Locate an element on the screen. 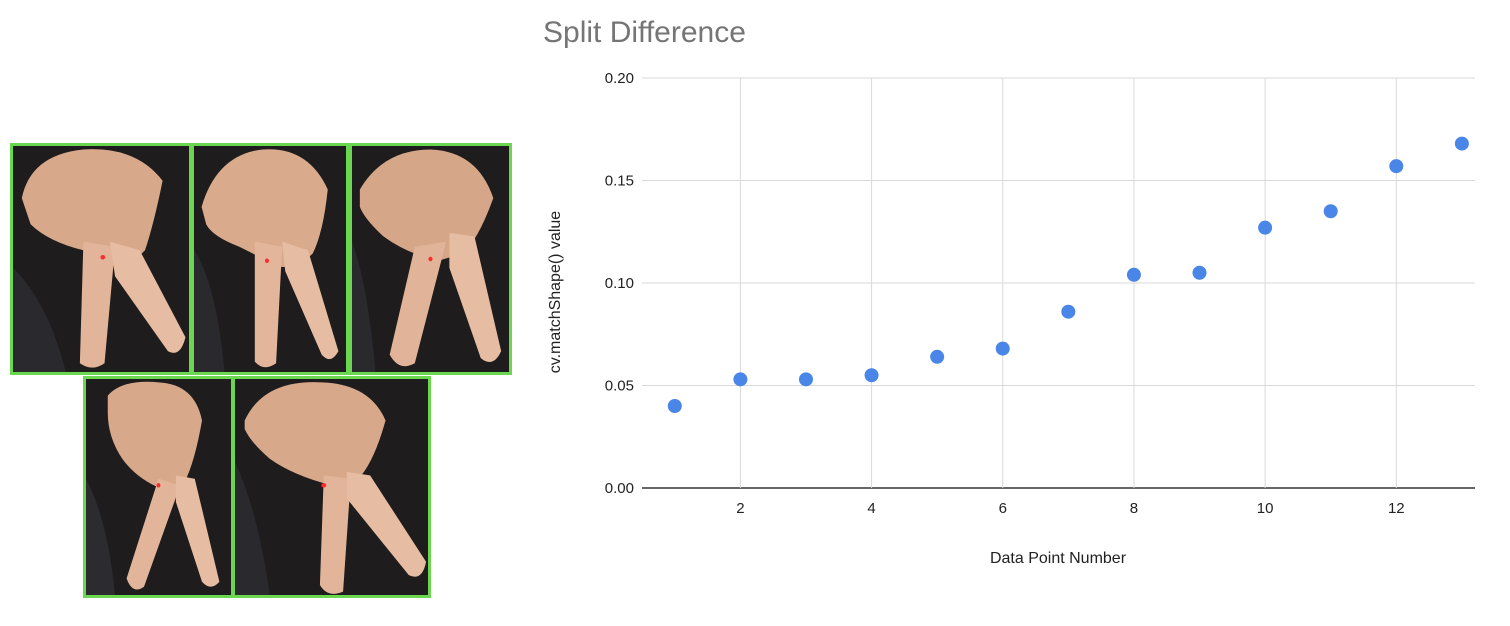  y-tick-label: 0.00 is located at coordinates (619, 488).